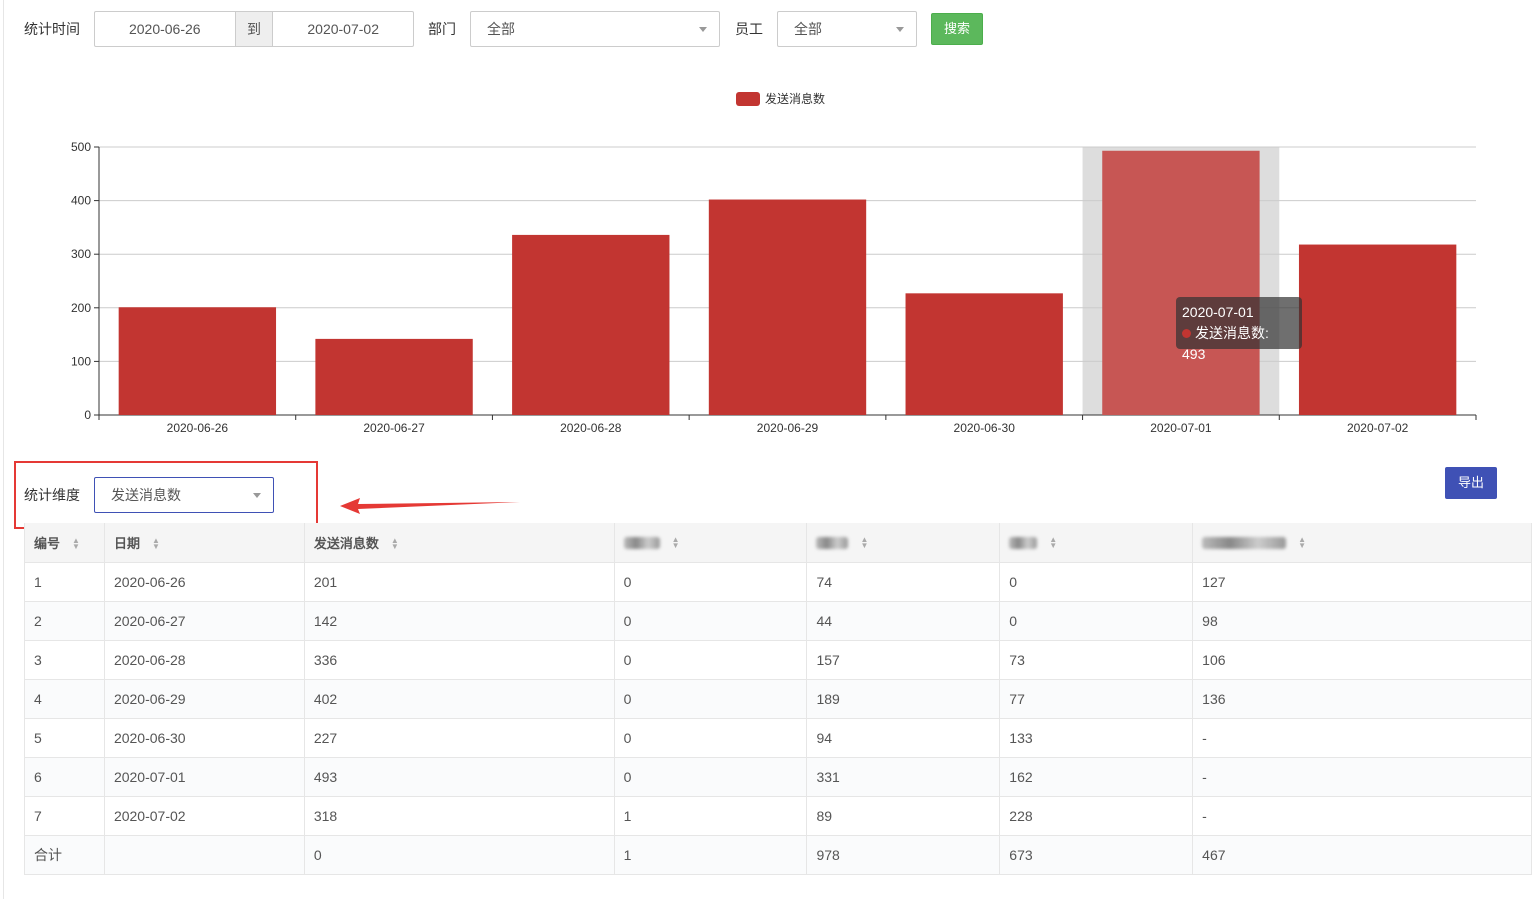  I want to click on table-cell: 7, so click(64, 816).